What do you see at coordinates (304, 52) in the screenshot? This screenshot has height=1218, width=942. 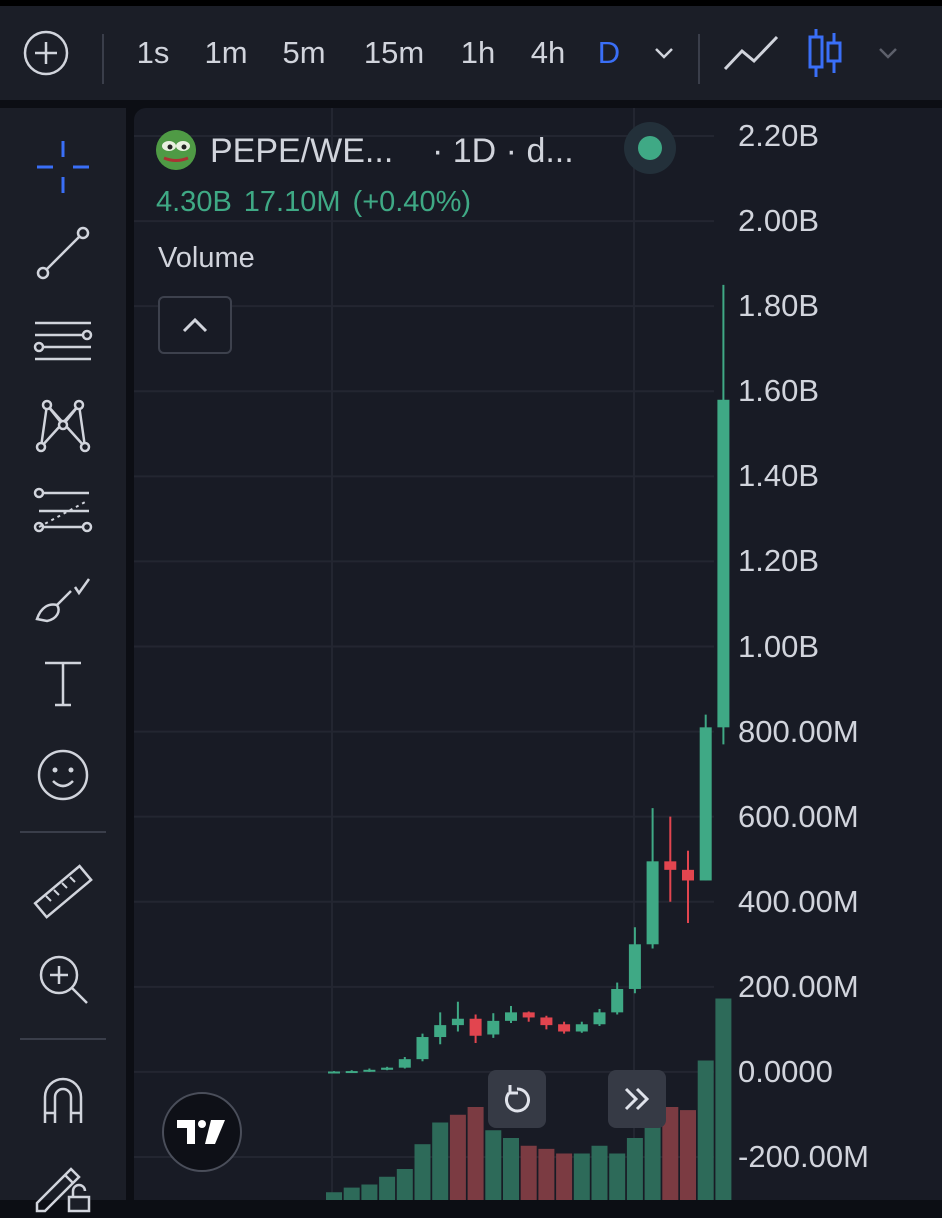 I see `timeframe-5m: 5m` at bounding box center [304, 52].